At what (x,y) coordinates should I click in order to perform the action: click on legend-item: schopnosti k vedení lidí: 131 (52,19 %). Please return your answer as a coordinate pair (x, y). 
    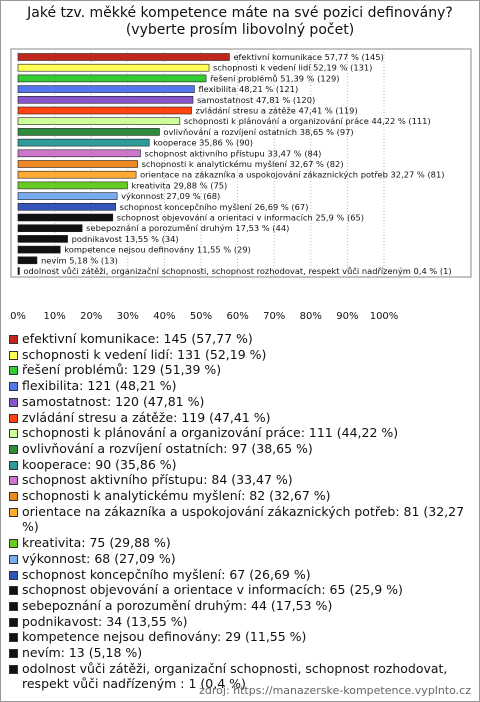
    Looking at the image, I should click on (241, 355).